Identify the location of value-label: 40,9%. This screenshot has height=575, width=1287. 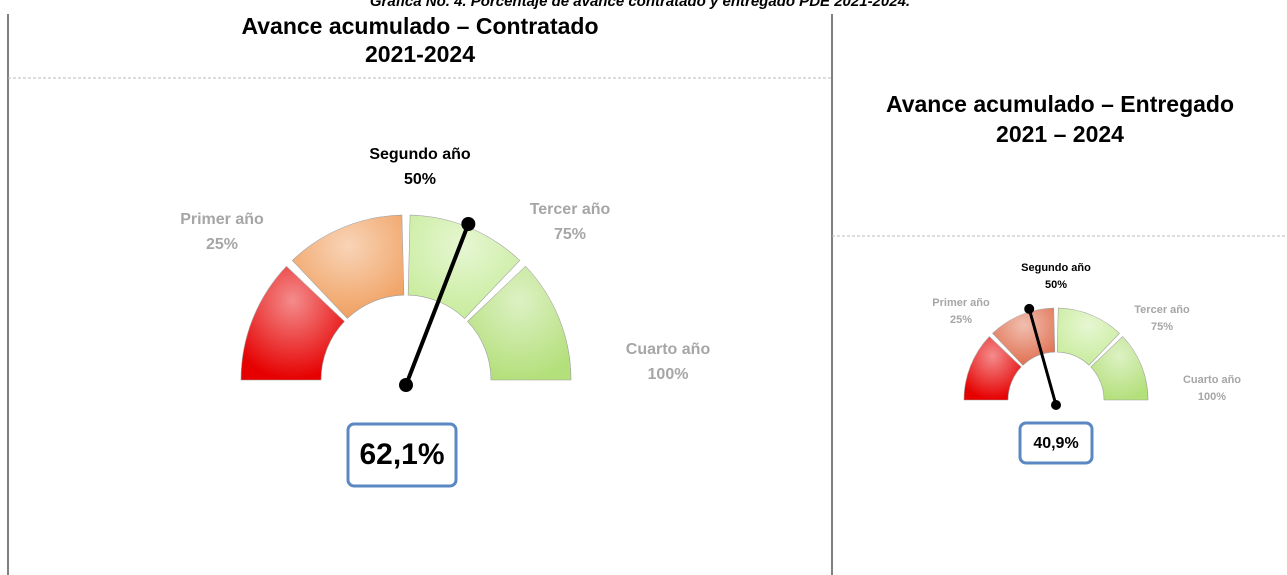
(1055, 443).